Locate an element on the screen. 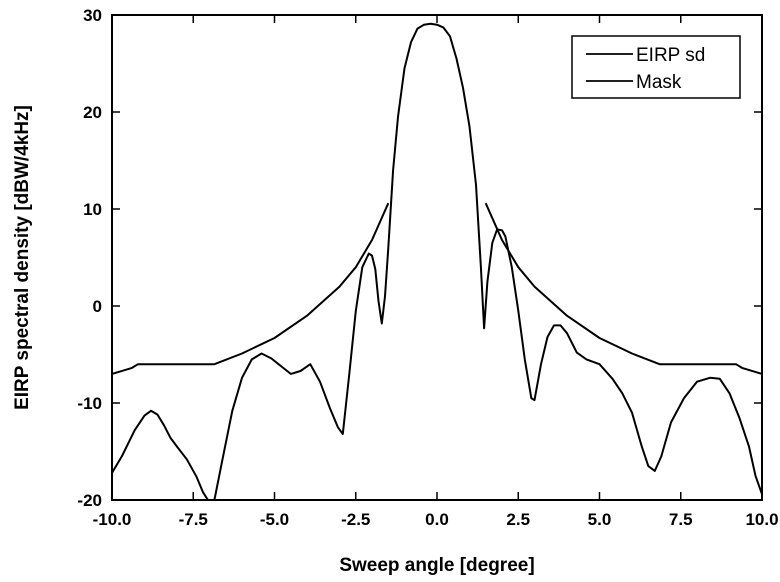 This screenshot has height=582, width=780. x-tick-label-8: 10.0 is located at coordinates (761, 519).